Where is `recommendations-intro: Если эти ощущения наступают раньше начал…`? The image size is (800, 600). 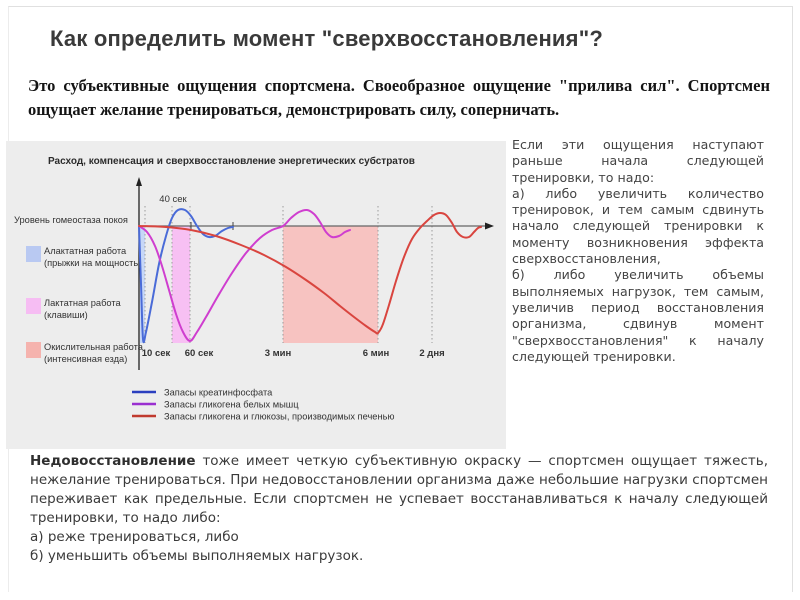 recommendations-intro: Если эти ощущения наступают раньше начал… is located at coordinates (638, 161).